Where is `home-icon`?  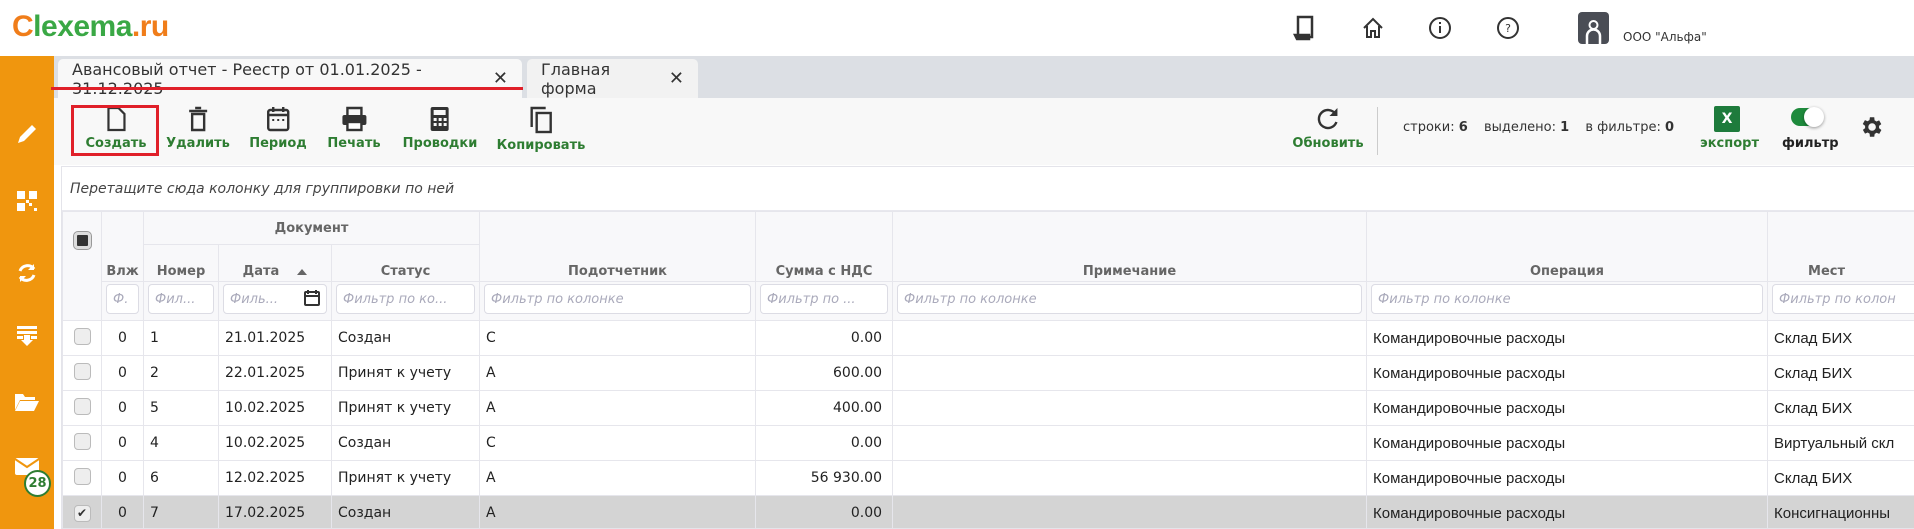 home-icon is located at coordinates (1373, 28).